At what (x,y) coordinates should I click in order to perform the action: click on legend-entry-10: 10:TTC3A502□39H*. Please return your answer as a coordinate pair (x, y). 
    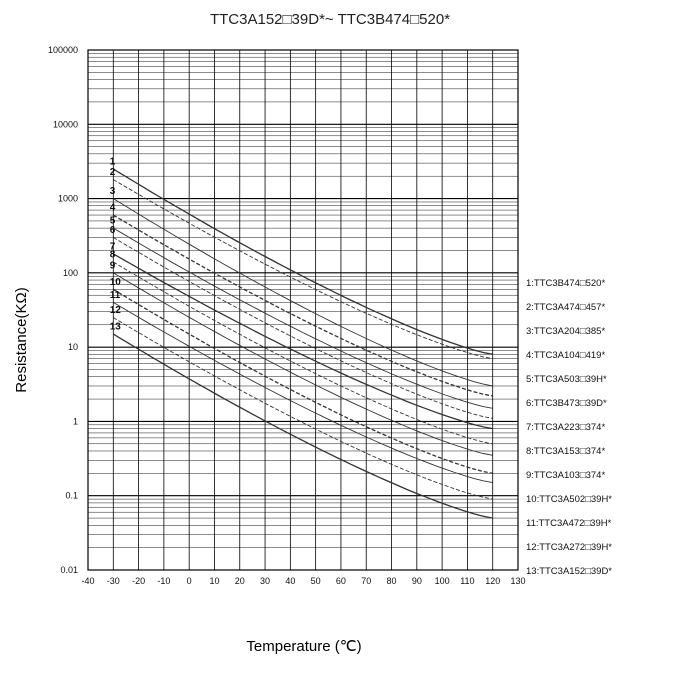
    Looking at the image, I should click on (569, 499).